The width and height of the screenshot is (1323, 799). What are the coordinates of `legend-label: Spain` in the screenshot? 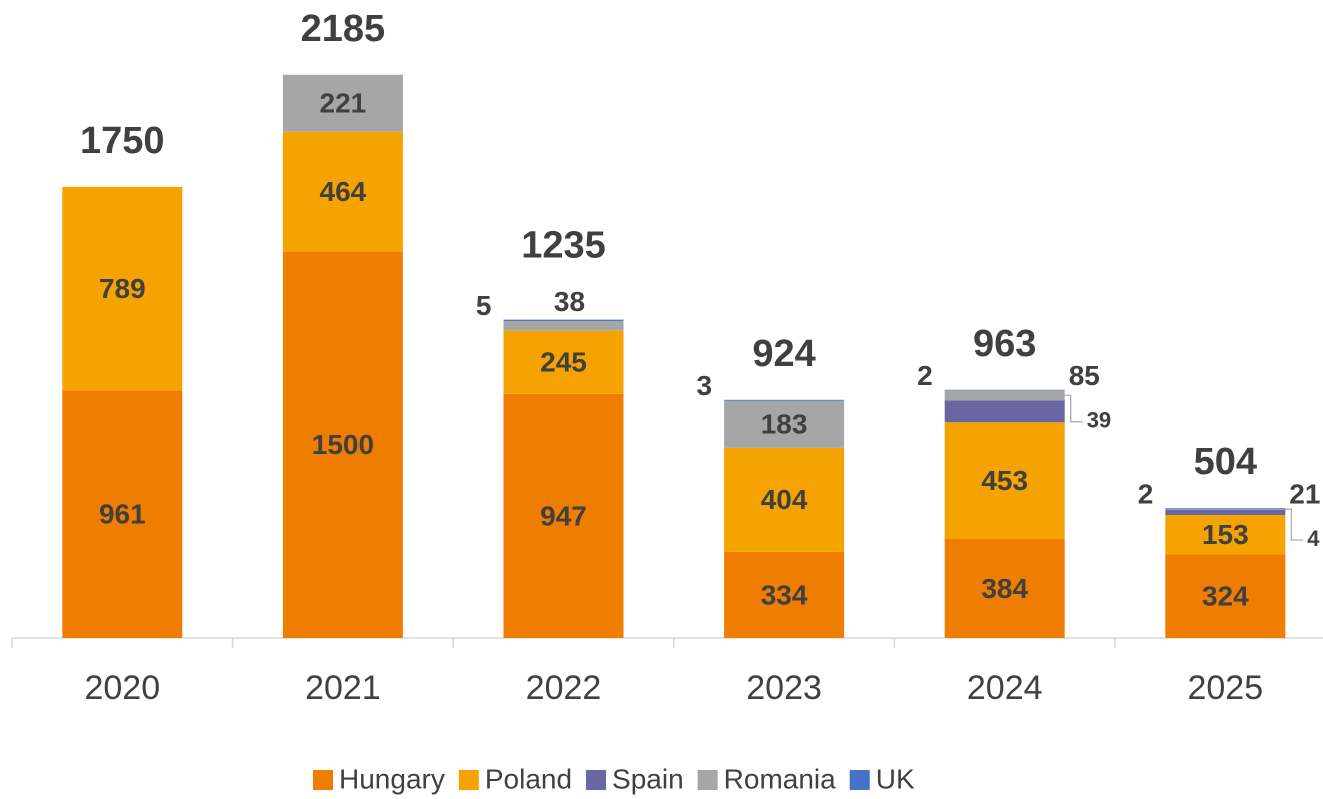 It's located at (648, 778).